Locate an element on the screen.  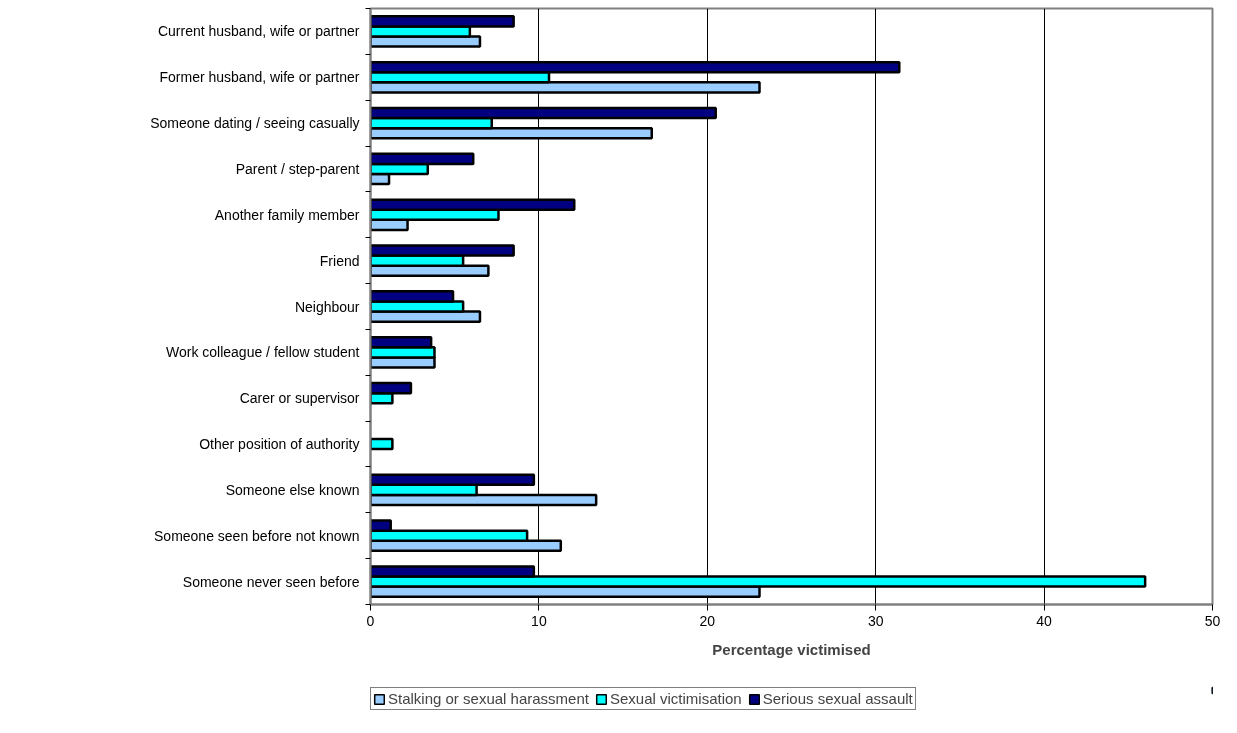
legend-label: Stalking or sexual harassment is located at coordinates (488, 698).